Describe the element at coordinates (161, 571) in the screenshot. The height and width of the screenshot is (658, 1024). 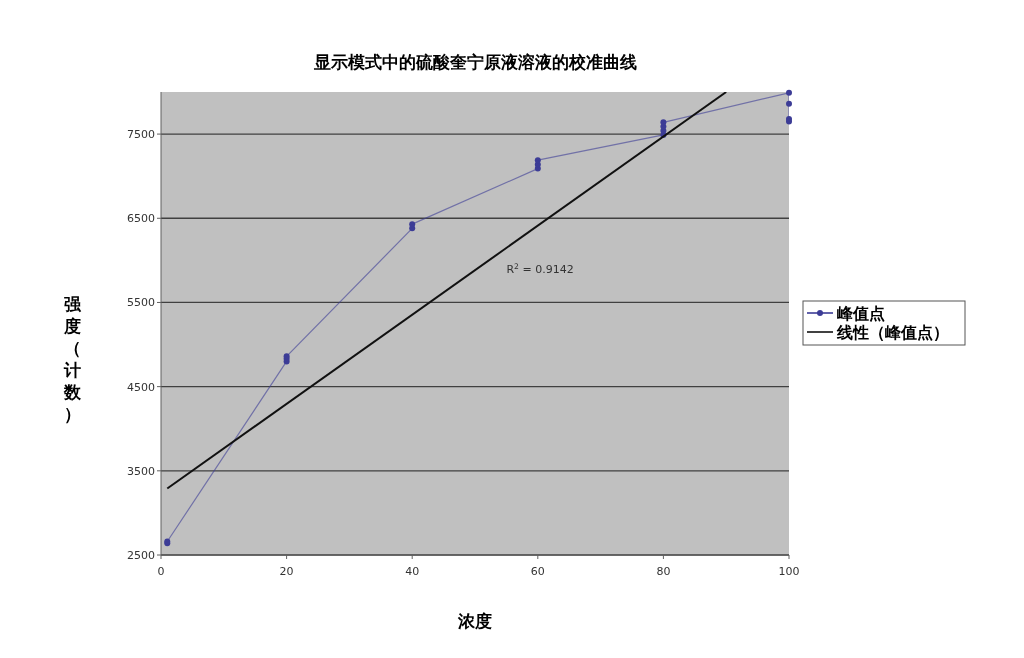
I see `x-tick-label: 0` at that location.